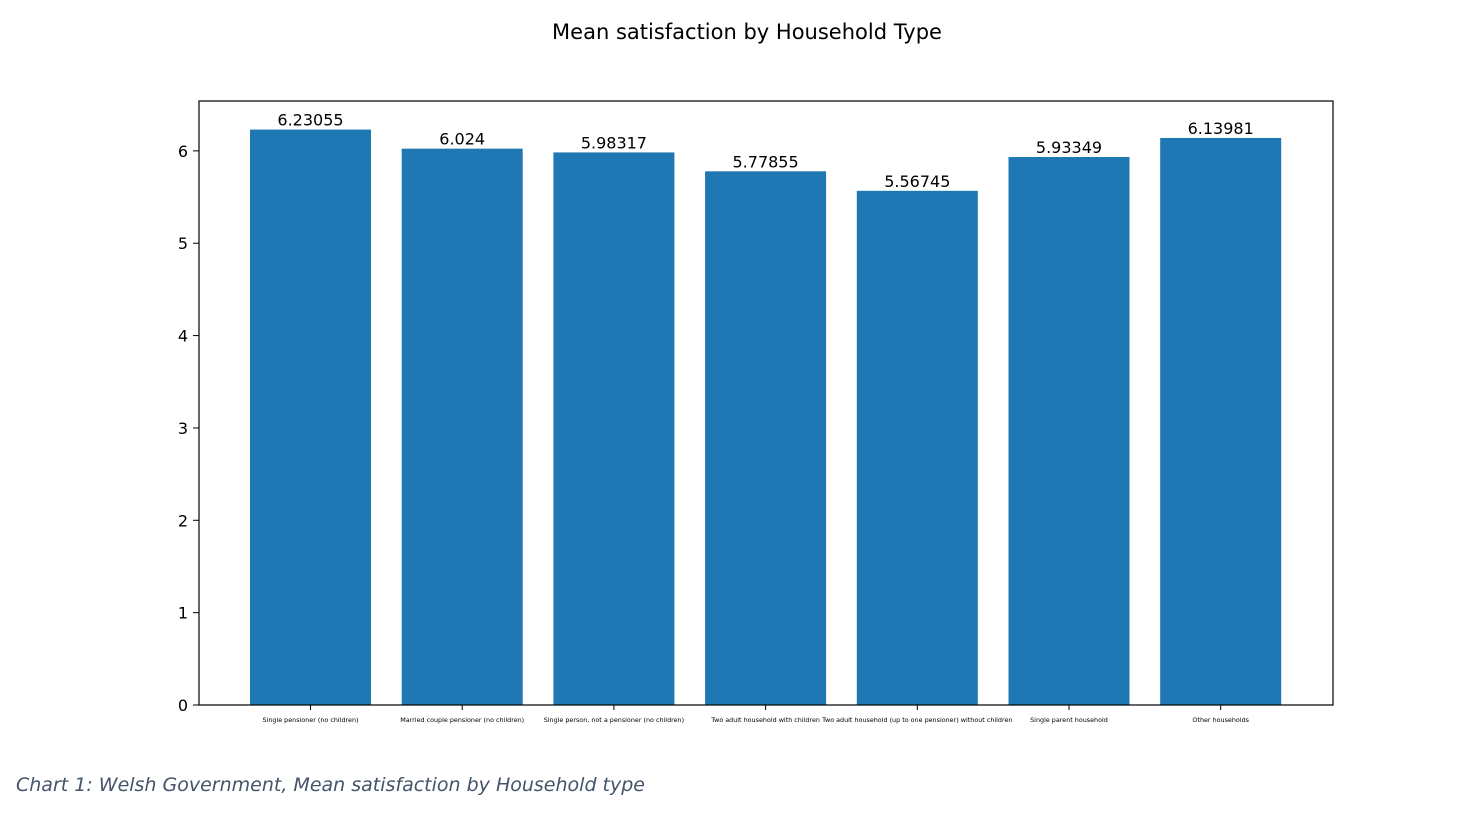 The width and height of the screenshot is (1478, 816). Describe the element at coordinates (747, 32) in the screenshot. I see `chart-title: Mean satisfaction by Household Type` at that location.